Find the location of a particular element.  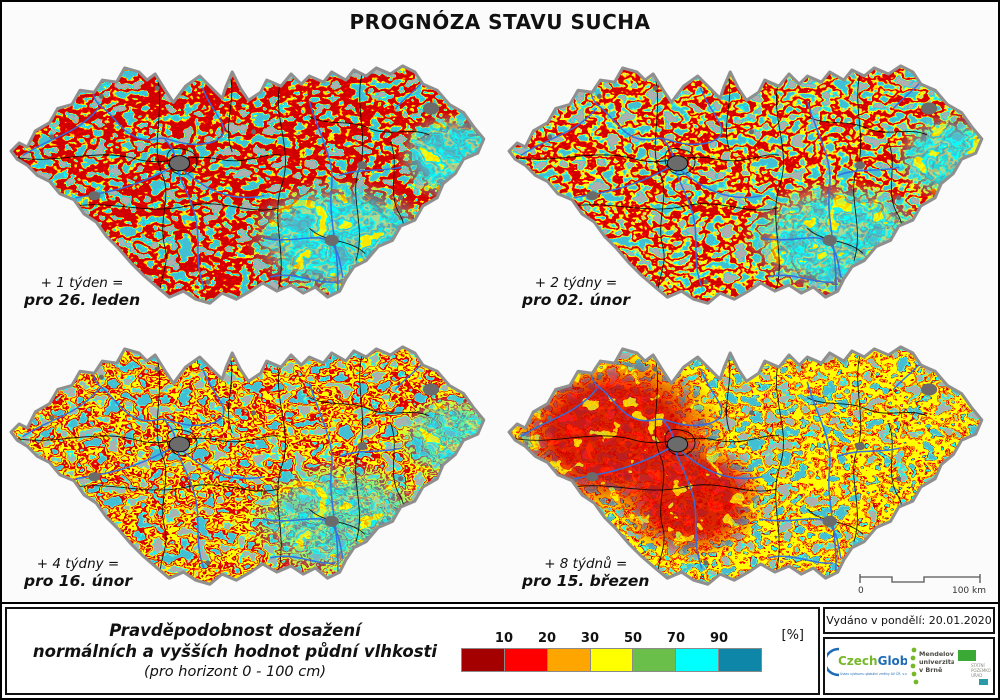

svg-text: ÚŘAD is located at coordinates (976, 675).